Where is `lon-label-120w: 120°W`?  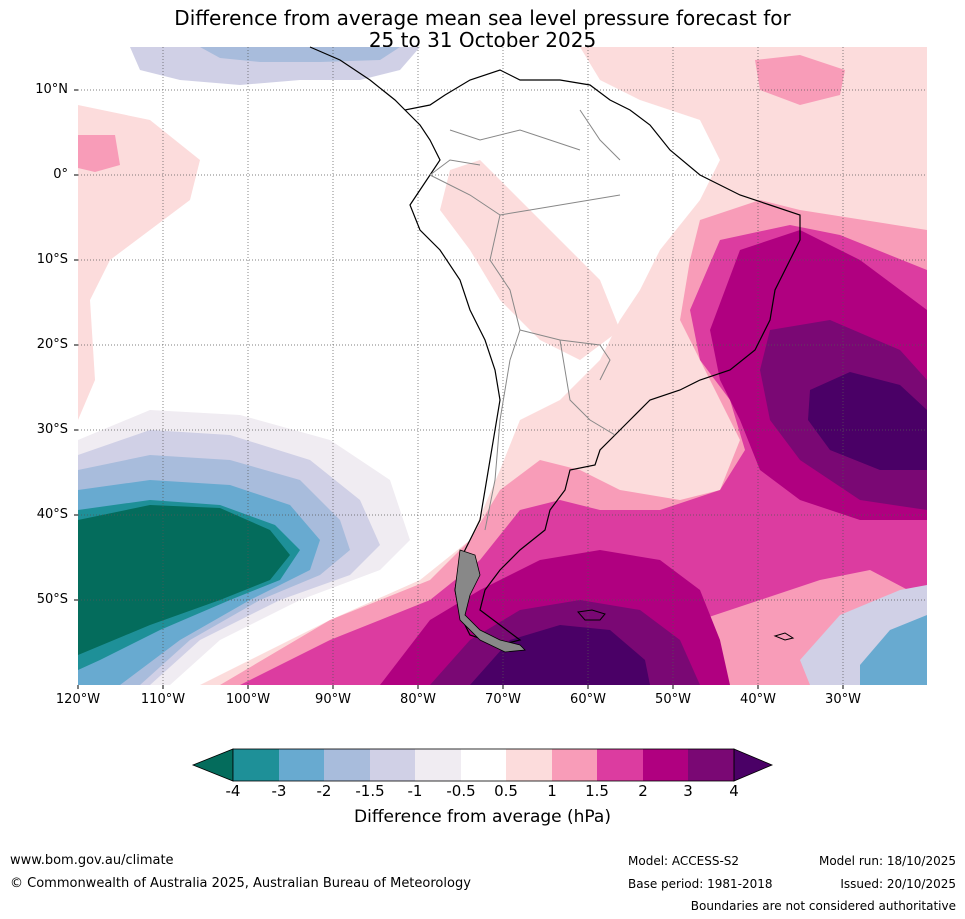 lon-label-120w: 120°W is located at coordinates (78, 699).